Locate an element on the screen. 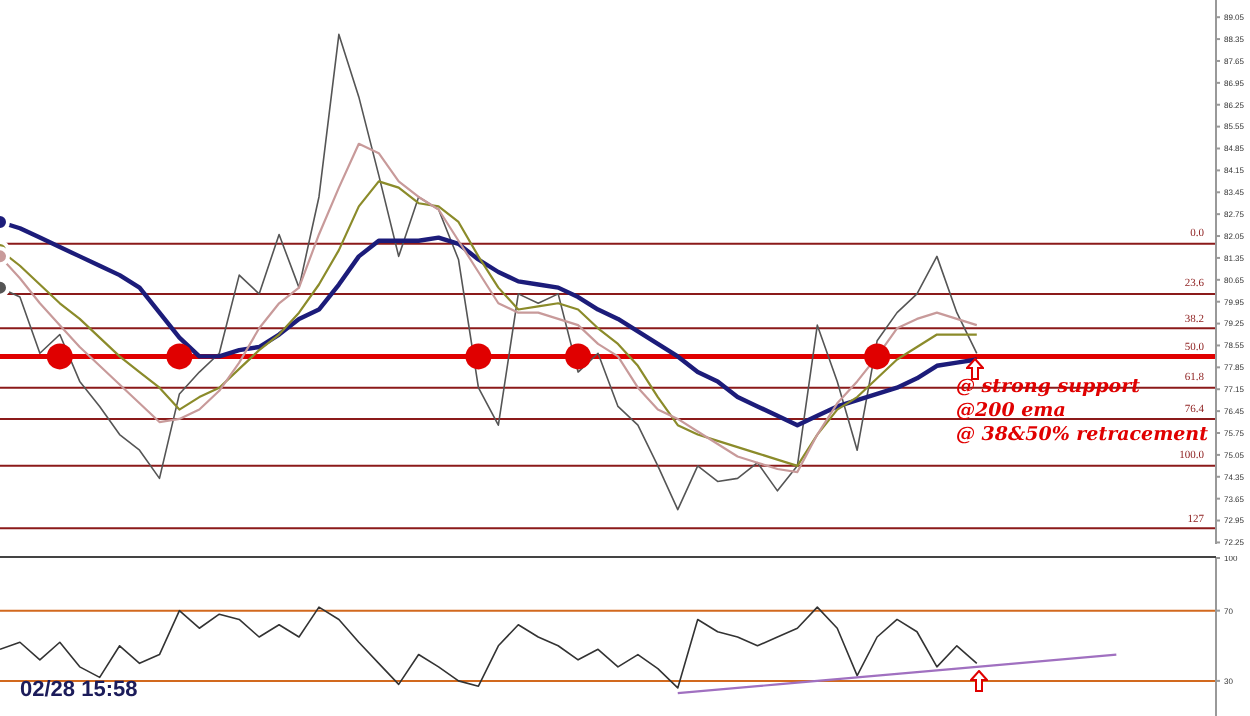 This screenshot has width=1250, height=716. line-series is located at coordinates (897, 674).